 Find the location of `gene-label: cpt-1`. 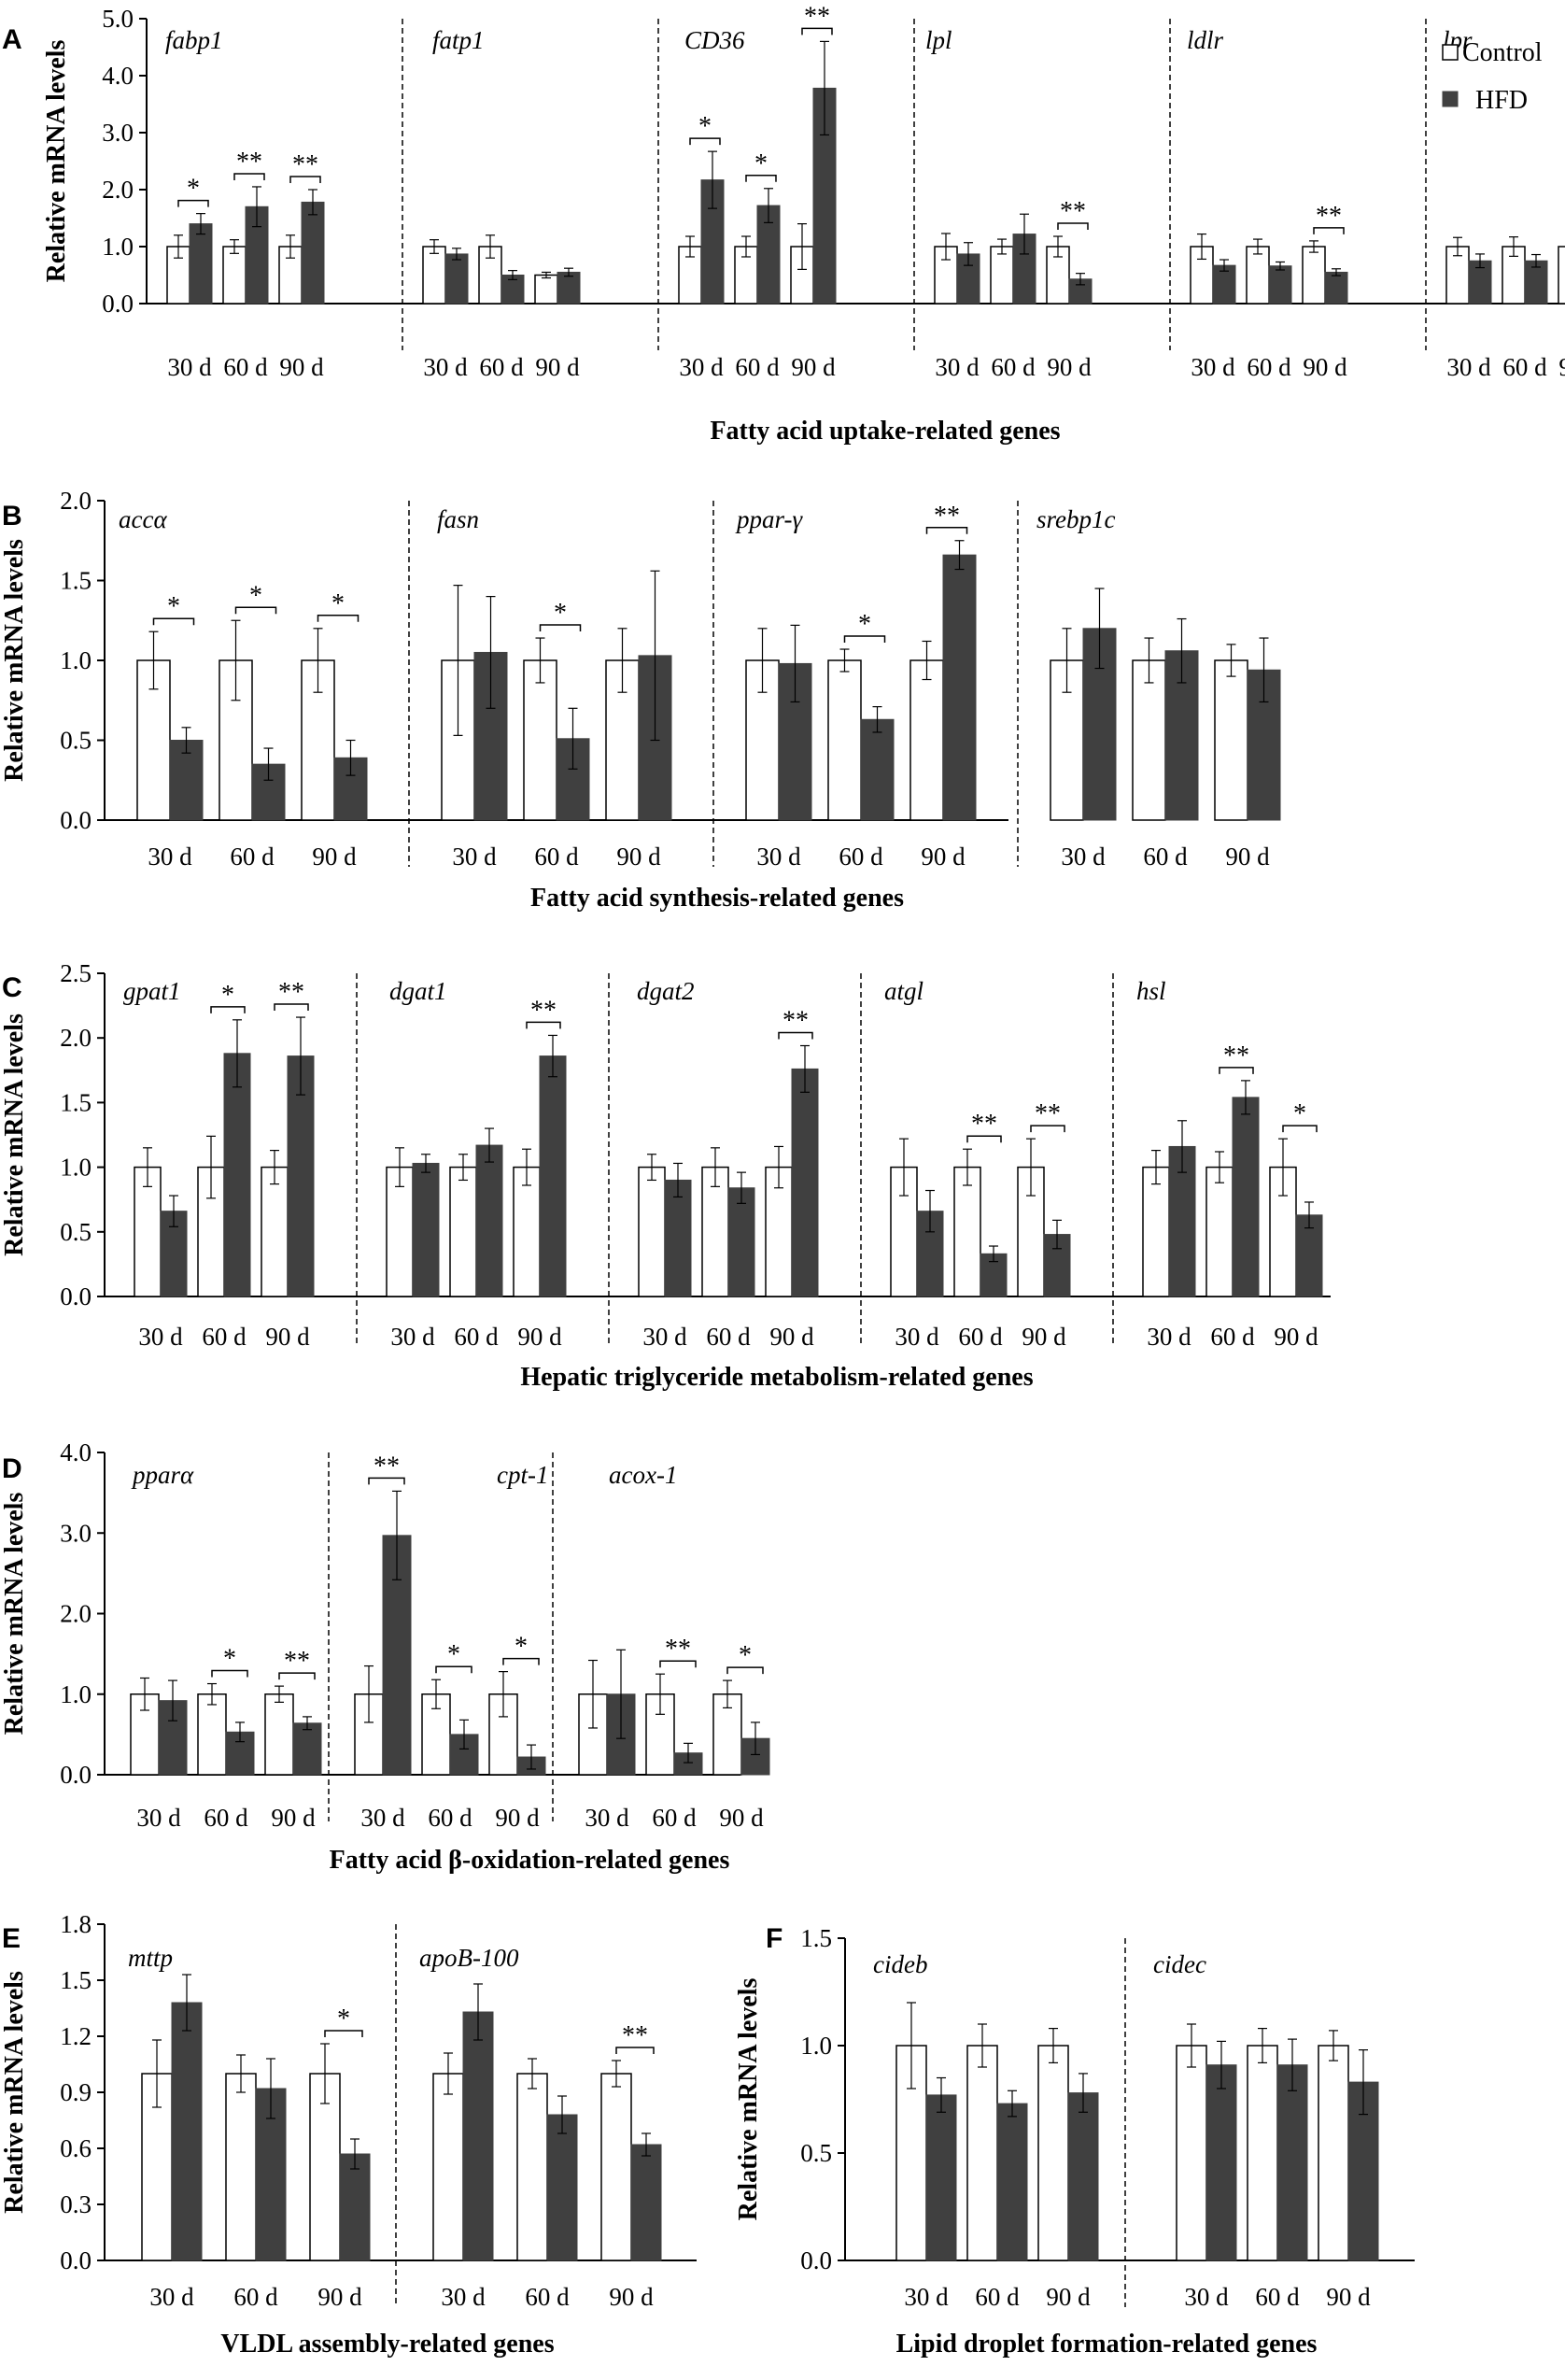

gene-label: cpt-1 is located at coordinates (522, 1475).